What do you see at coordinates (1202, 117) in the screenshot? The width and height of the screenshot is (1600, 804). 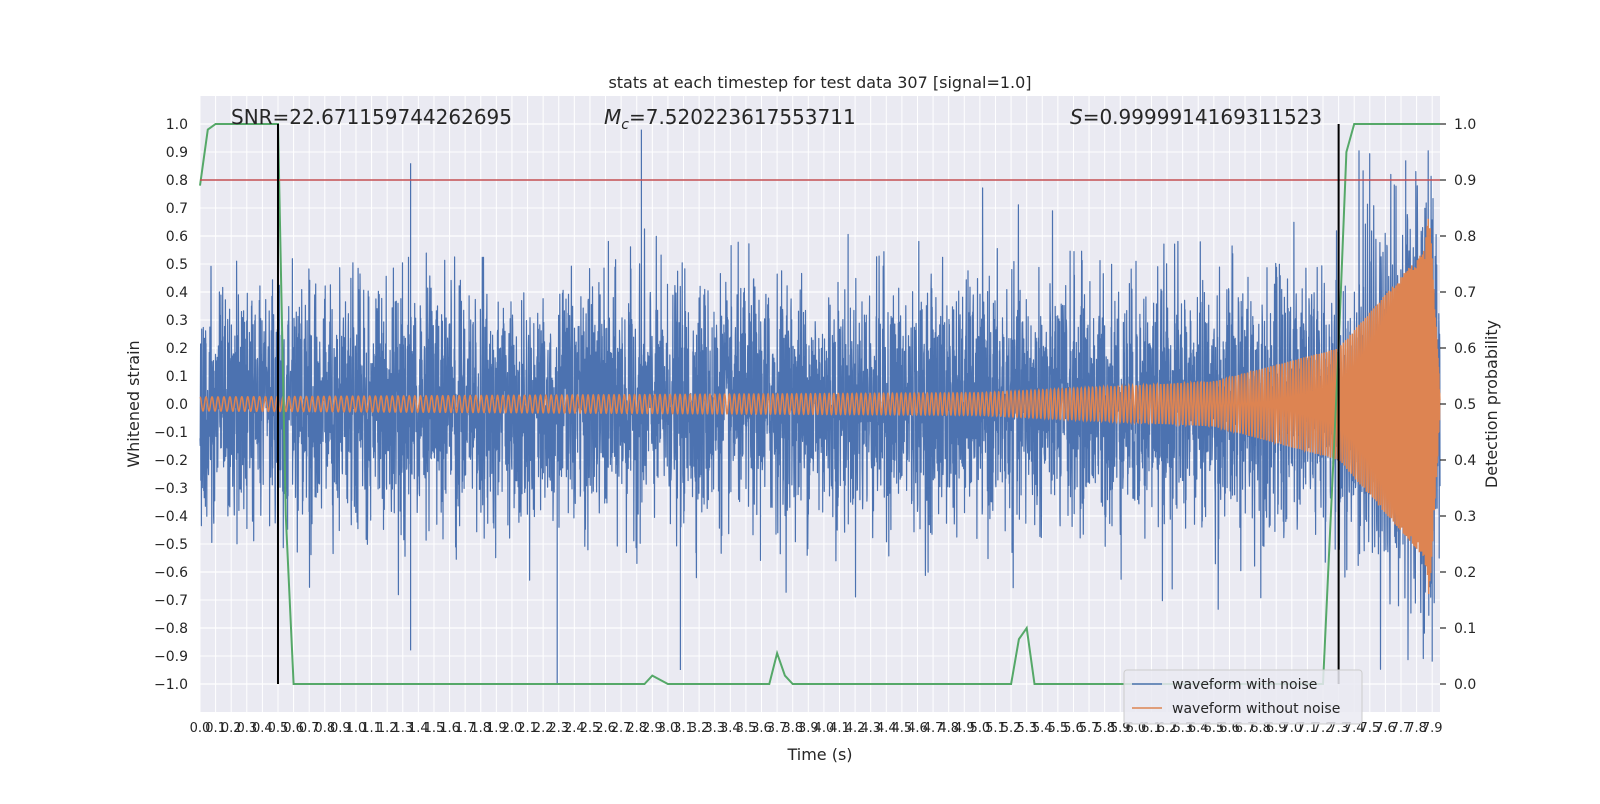 I see `score-value: =0.9999914169311523` at bounding box center [1202, 117].